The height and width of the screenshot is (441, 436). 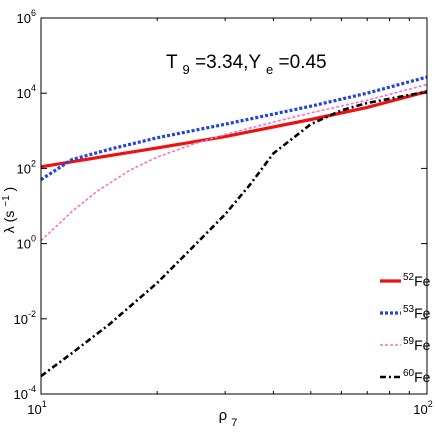 I want to click on annotation-y-subscript: e, so click(x=269, y=69).